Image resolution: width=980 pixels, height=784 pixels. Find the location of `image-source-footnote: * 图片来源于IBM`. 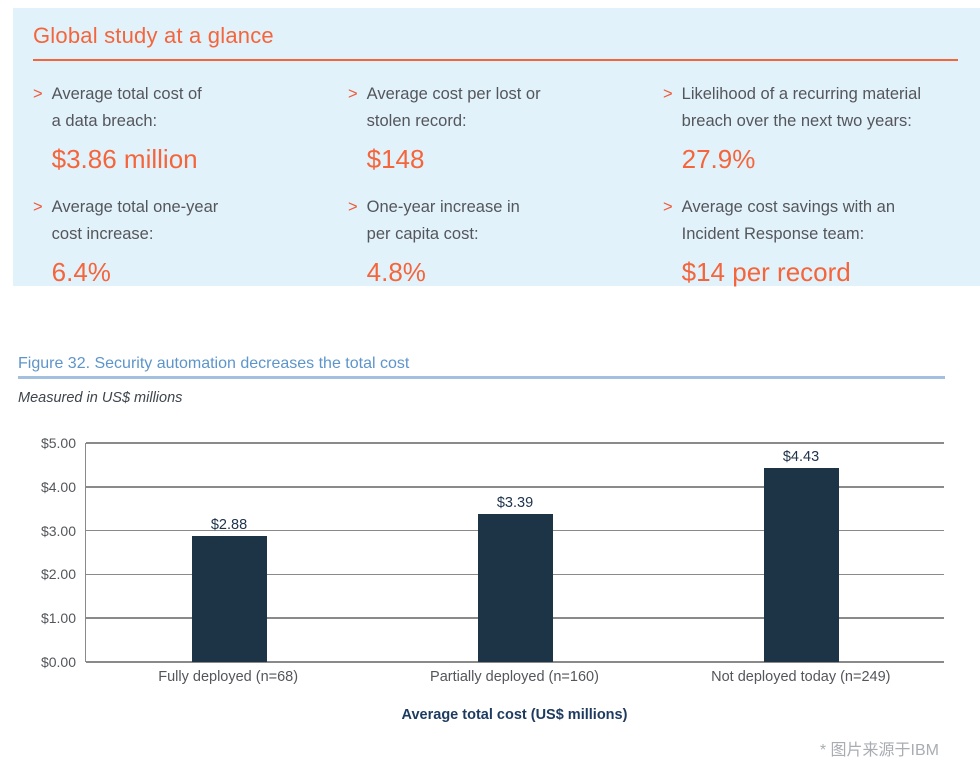

image-source-footnote: * 图片来源于IBM is located at coordinates (879, 750).